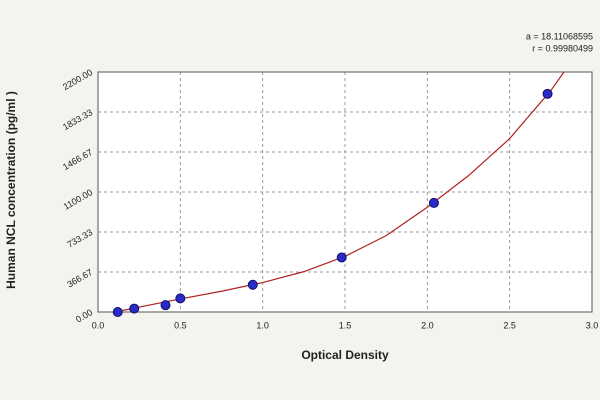  What do you see at coordinates (562, 48) in the screenshot?
I see `annotation: r = 0.99980499` at bounding box center [562, 48].